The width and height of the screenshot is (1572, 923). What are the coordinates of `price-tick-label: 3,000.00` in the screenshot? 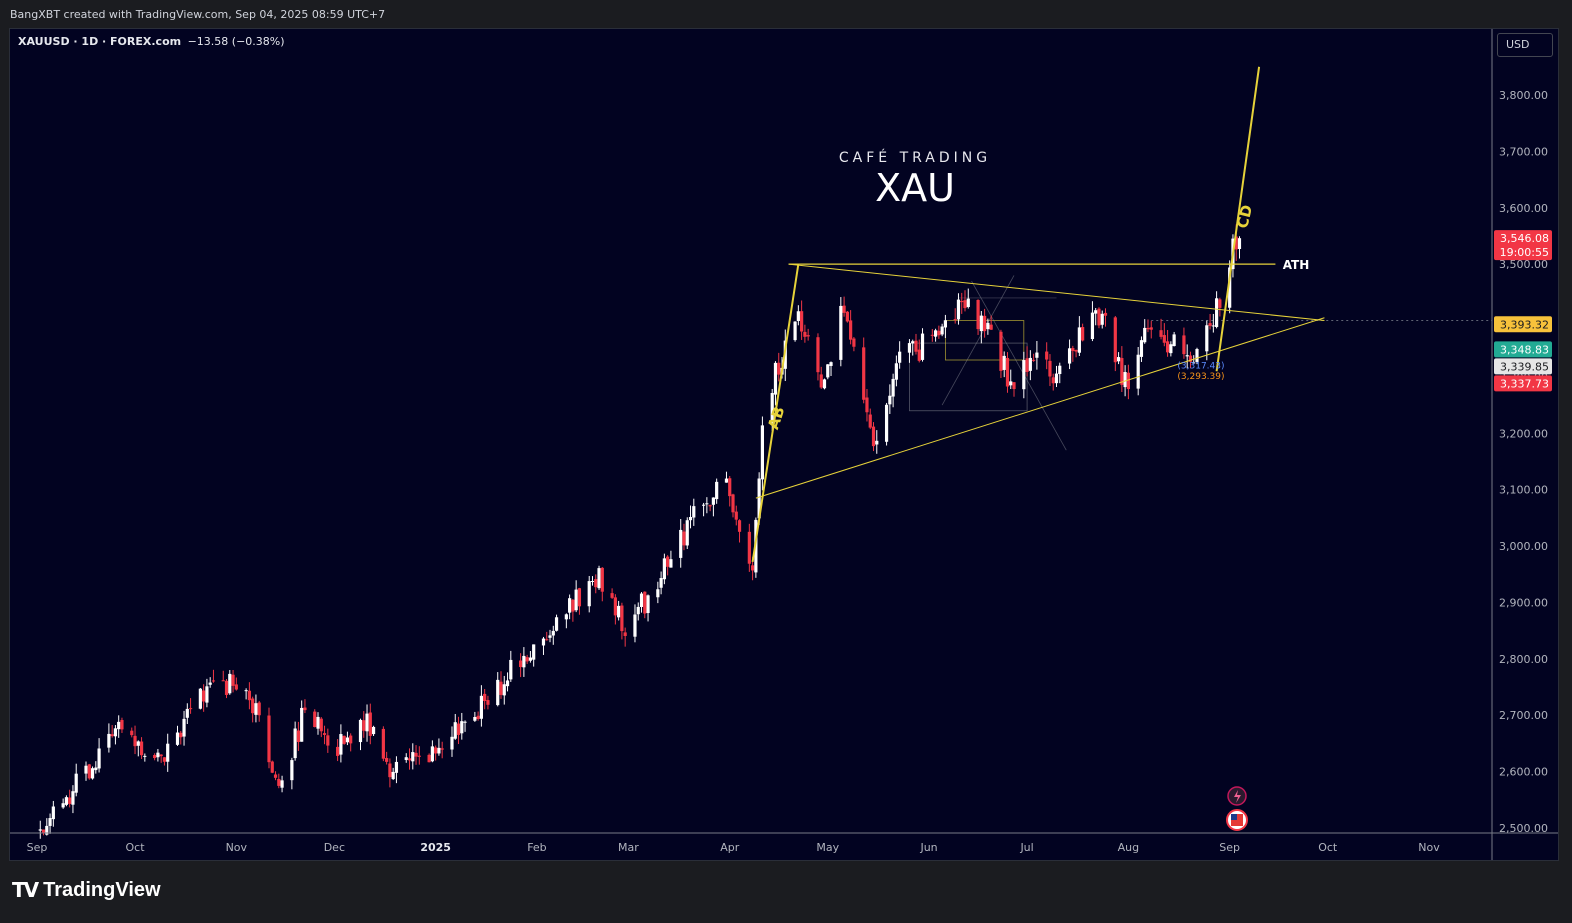 It's located at (1523, 546).